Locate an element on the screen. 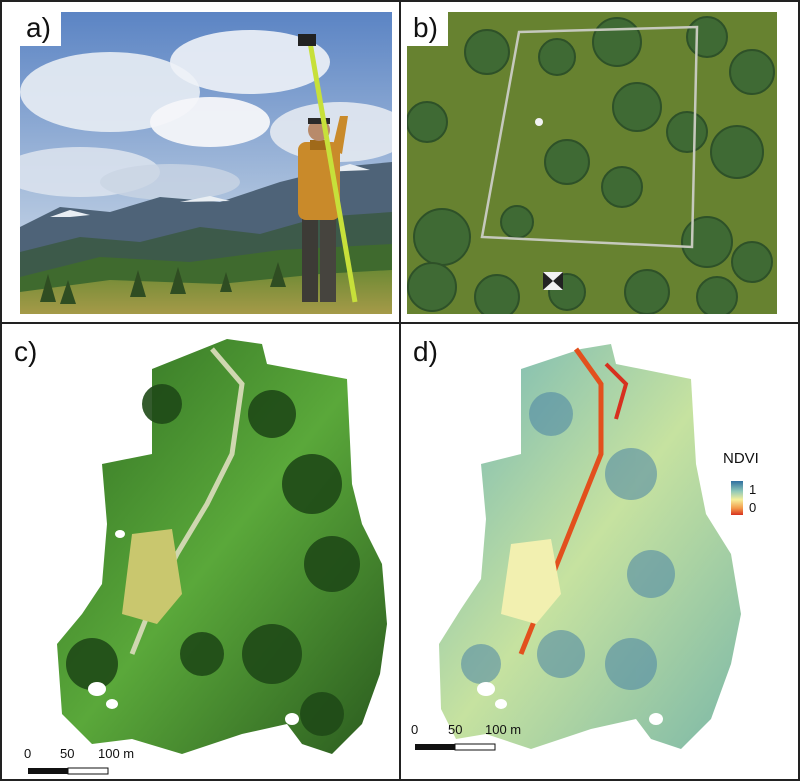 The height and width of the screenshot is (781, 800). ndvi-legend-ramp is located at coordinates (737, 498).